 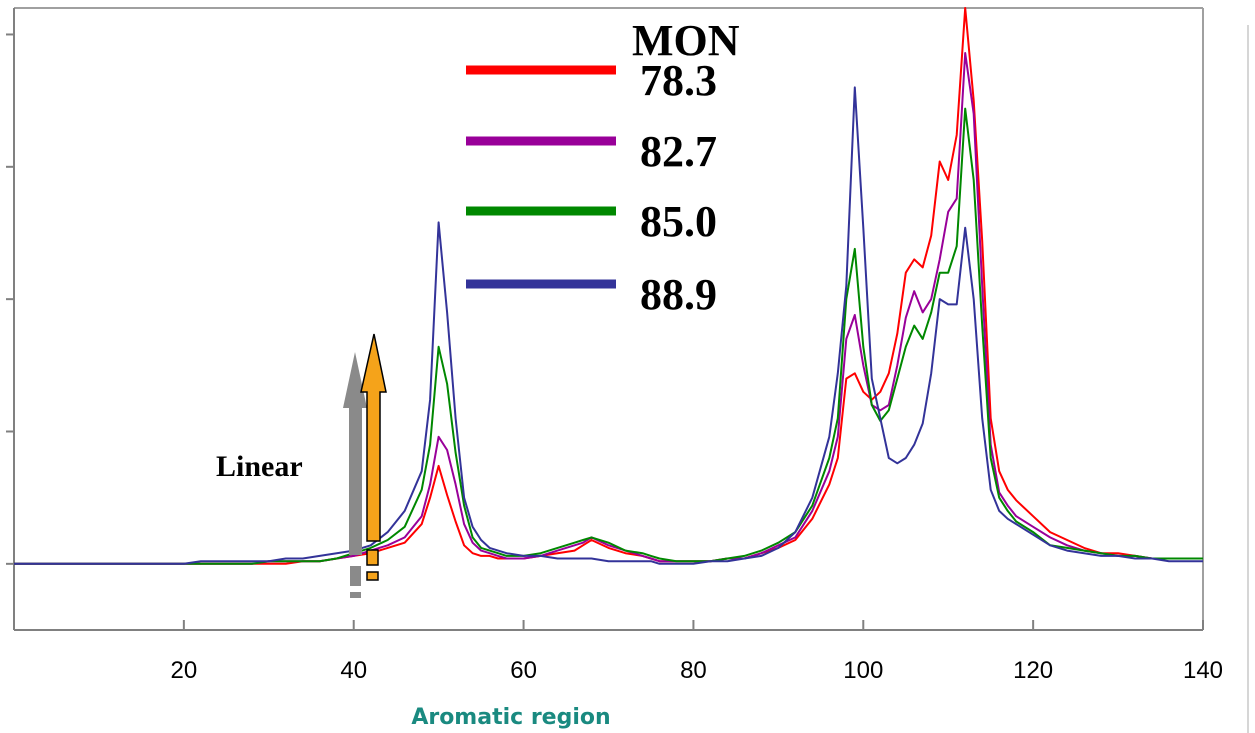 I want to click on legend-title: MON, so click(x=686, y=40).